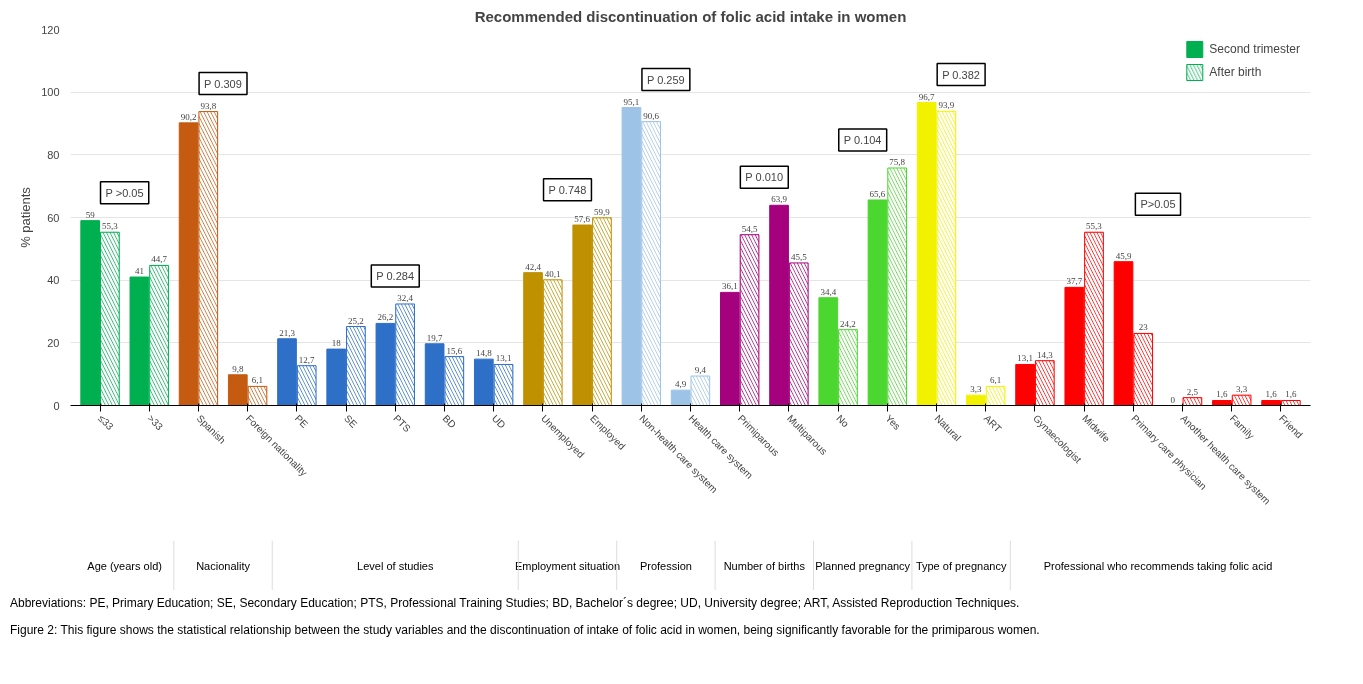 The height and width of the screenshot is (684, 1363). What do you see at coordinates (1173, 399) in the screenshot?
I see `data-label: 0` at bounding box center [1173, 399].